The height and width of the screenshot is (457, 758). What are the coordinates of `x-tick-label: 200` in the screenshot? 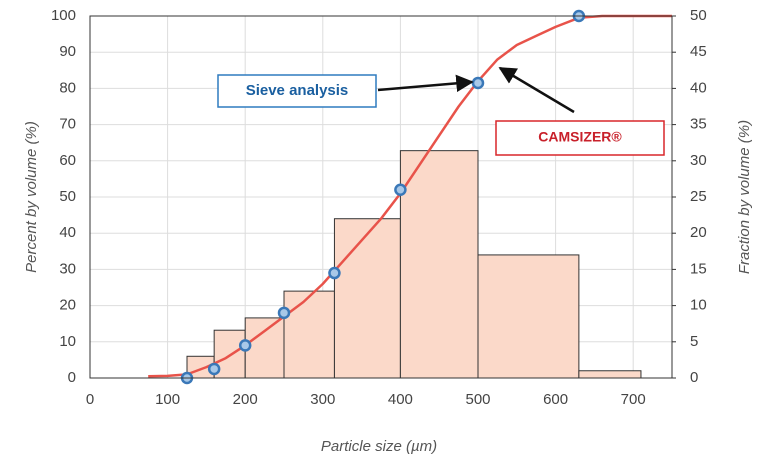 It's located at (245, 399).